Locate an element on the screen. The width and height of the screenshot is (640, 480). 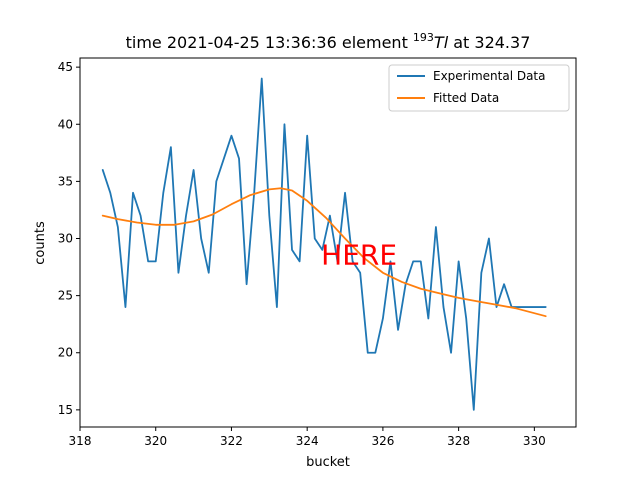
y-tick-label: 40 is located at coordinates (65, 124).